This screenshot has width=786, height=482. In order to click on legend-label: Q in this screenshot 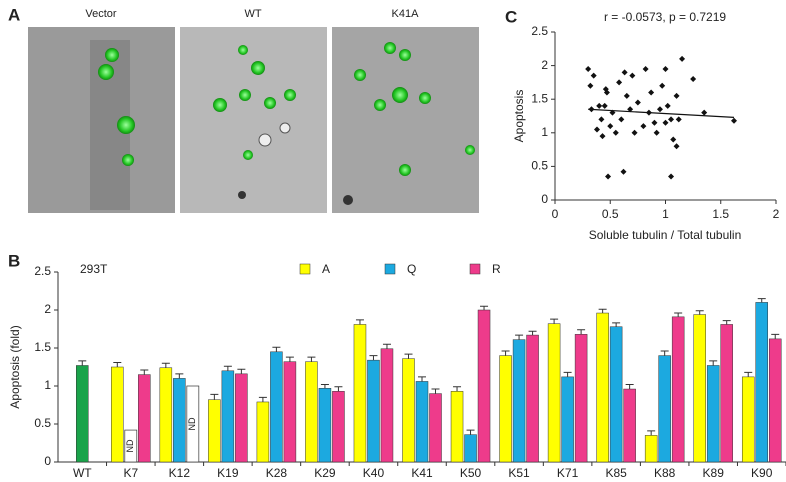, I will do `click(411, 269)`.